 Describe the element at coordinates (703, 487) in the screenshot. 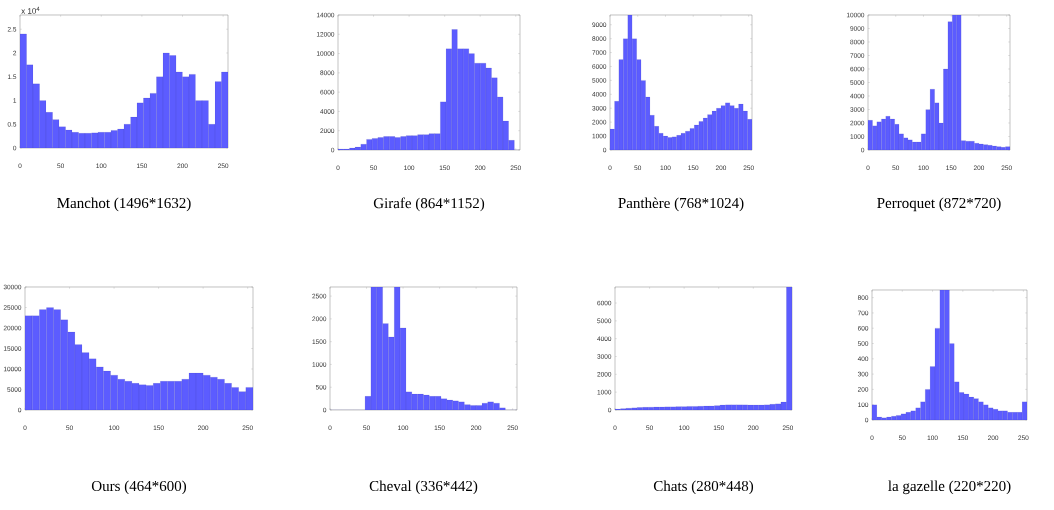

I see `text: Chats (280*448)` at that location.